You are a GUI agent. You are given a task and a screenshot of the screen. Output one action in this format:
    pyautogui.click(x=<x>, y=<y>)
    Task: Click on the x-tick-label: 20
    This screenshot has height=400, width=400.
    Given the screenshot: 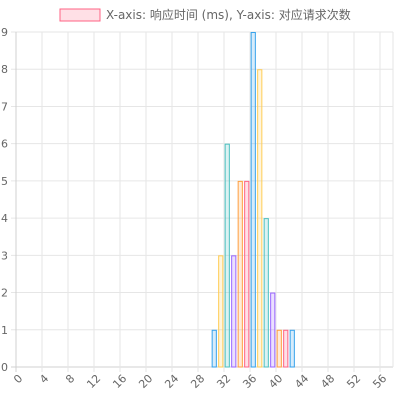 What is the action you would take?
    pyautogui.click(x=145, y=381)
    